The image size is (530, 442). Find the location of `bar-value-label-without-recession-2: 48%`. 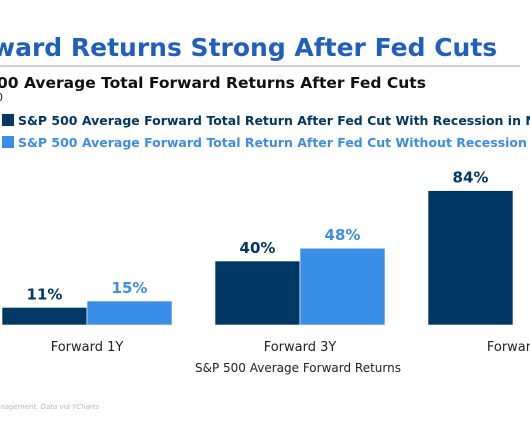

bar-value-label-without-recession-2: 48% is located at coordinates (343, 235).